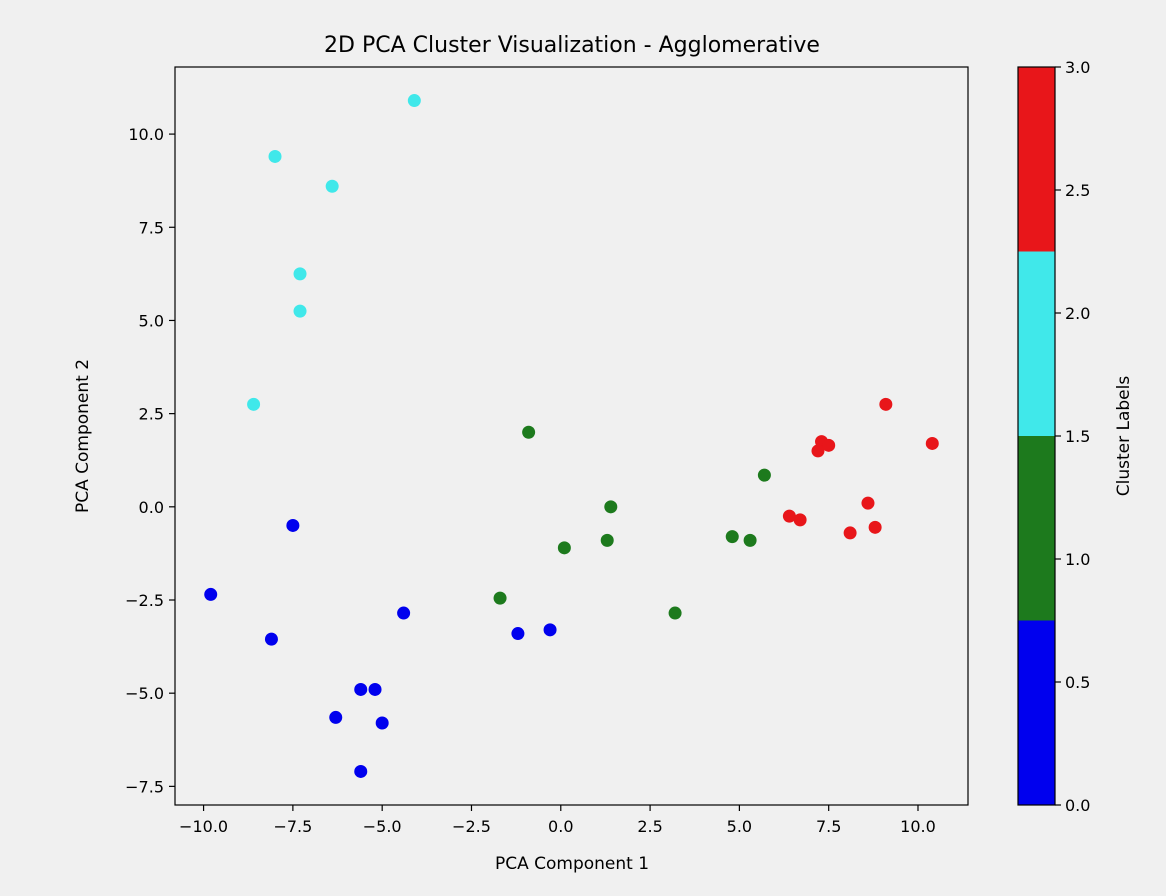 The width and height of the screenshot is (1166, 896). What do you see at coordinates (1077, 805) in the screenshot?
I see `colorbar-tick-label: 0.0` at bounding box center [1077, 805].